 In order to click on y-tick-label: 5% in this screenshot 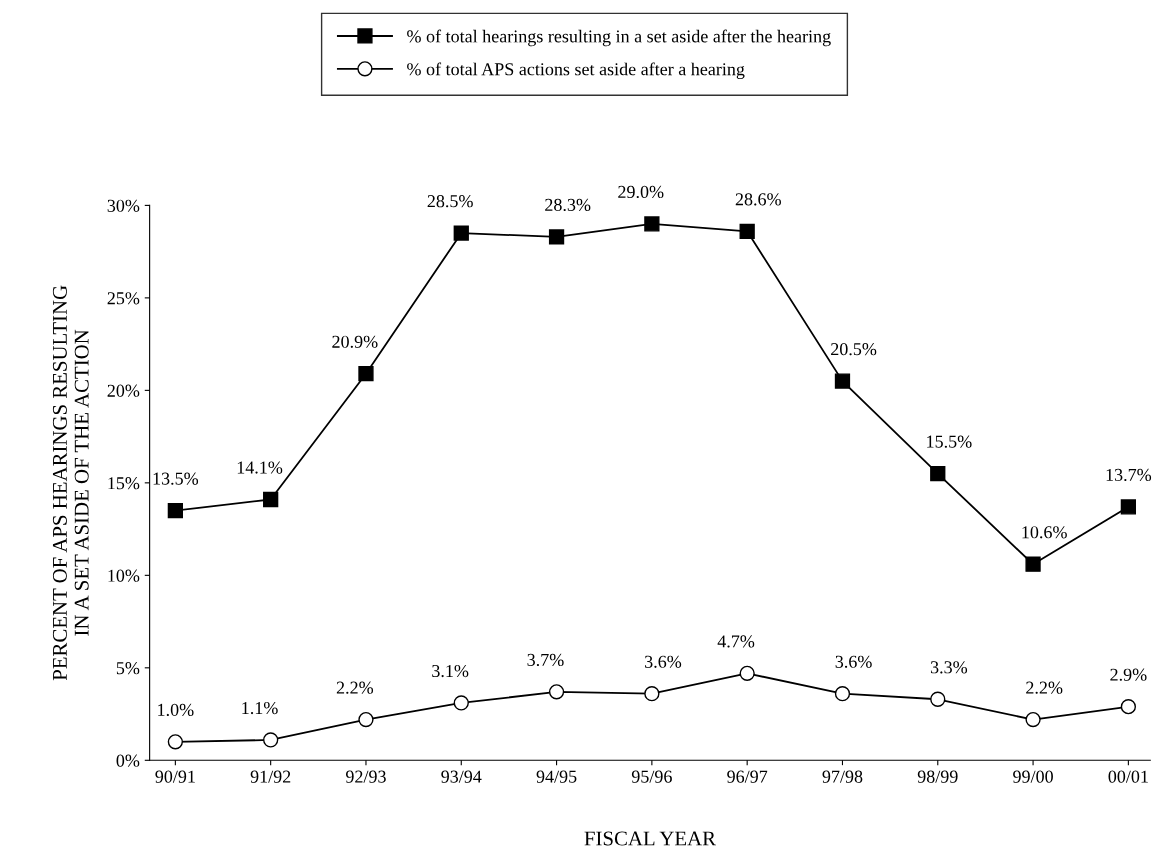, I will do `click(128, 668)`.